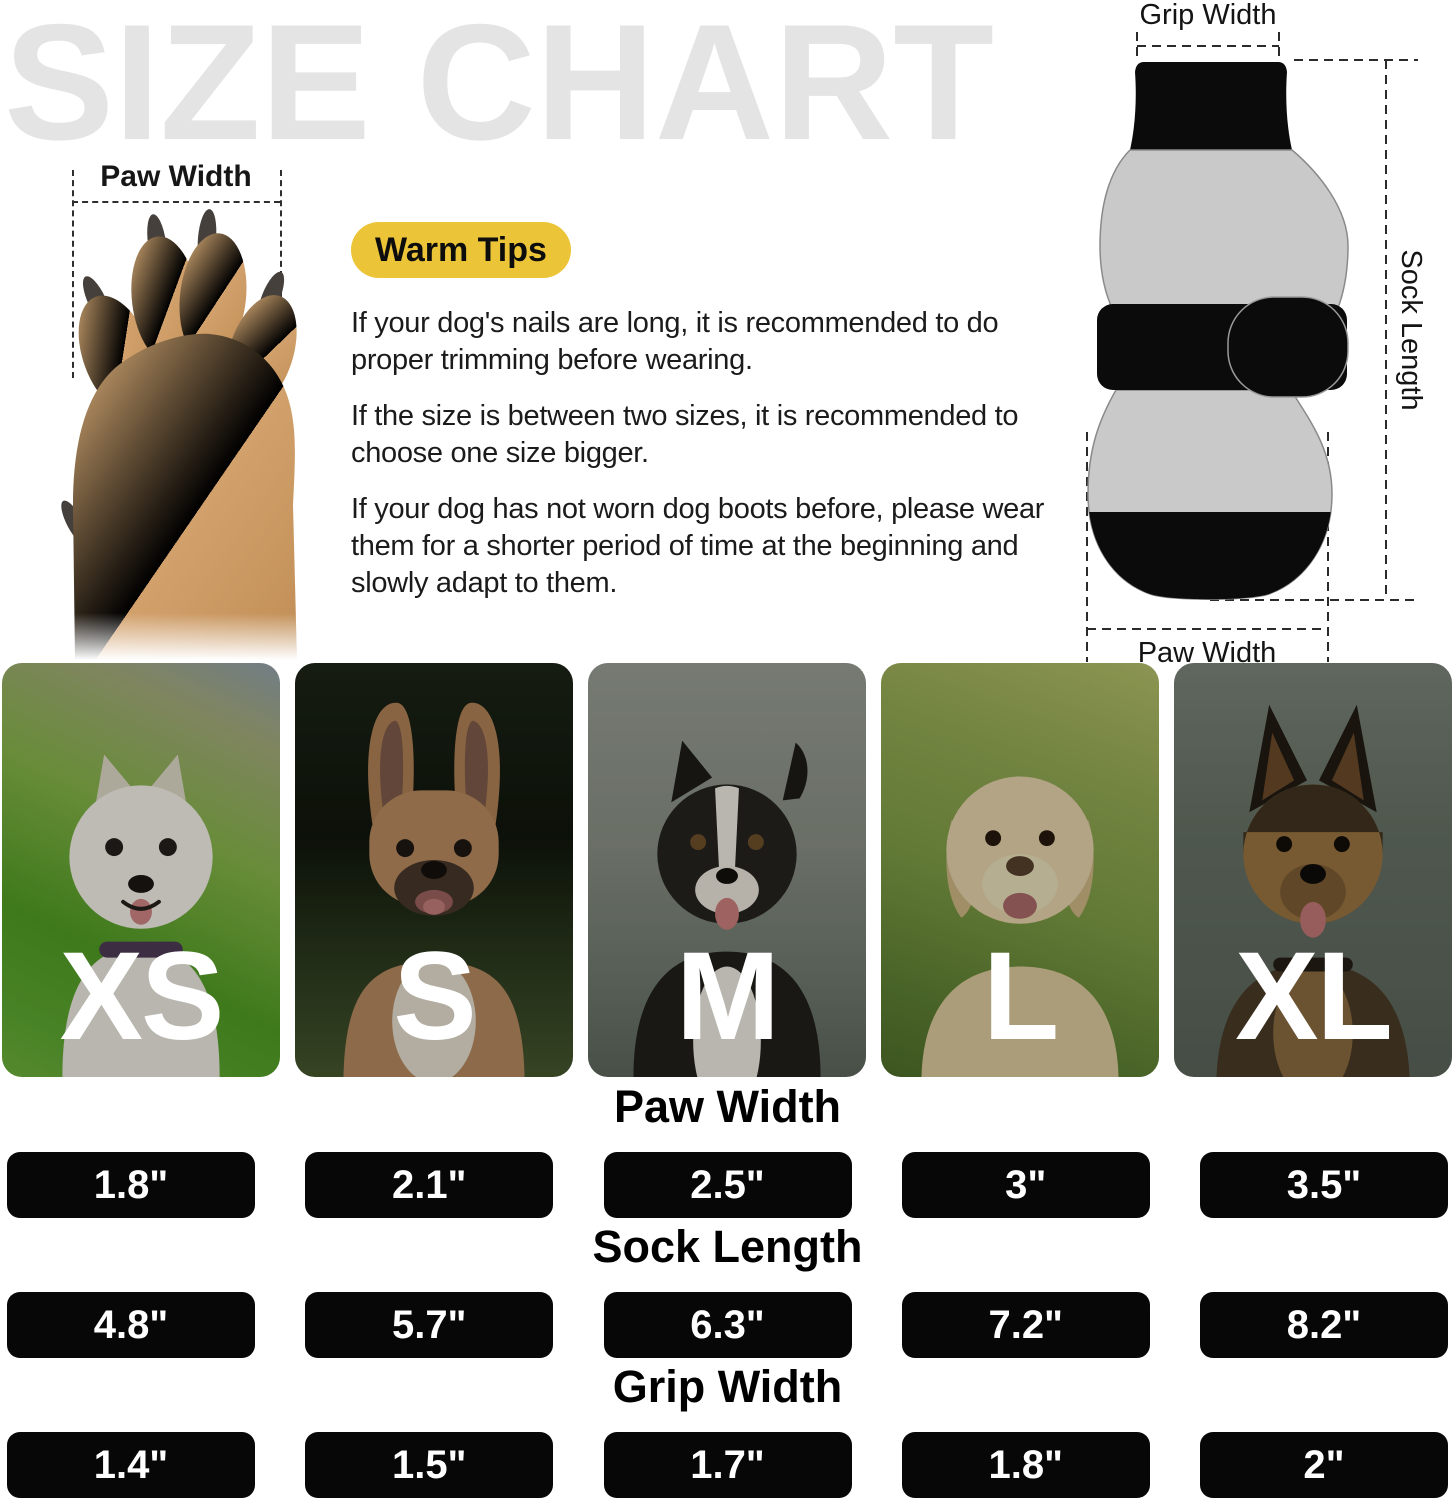 This screenshot has height=1500, width=1455. I want to click on table-header-paw-width: Paw Width, so click(727, 1106).